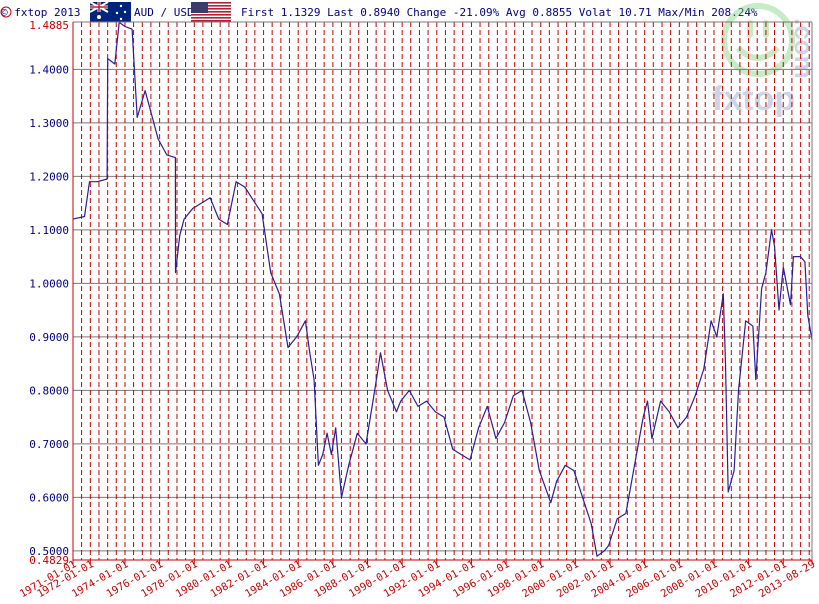  What do you see at coordinates (49, 390) in the screenshot?
I see `y-tick-label: 0.8000` at bounding box center [49, 390].